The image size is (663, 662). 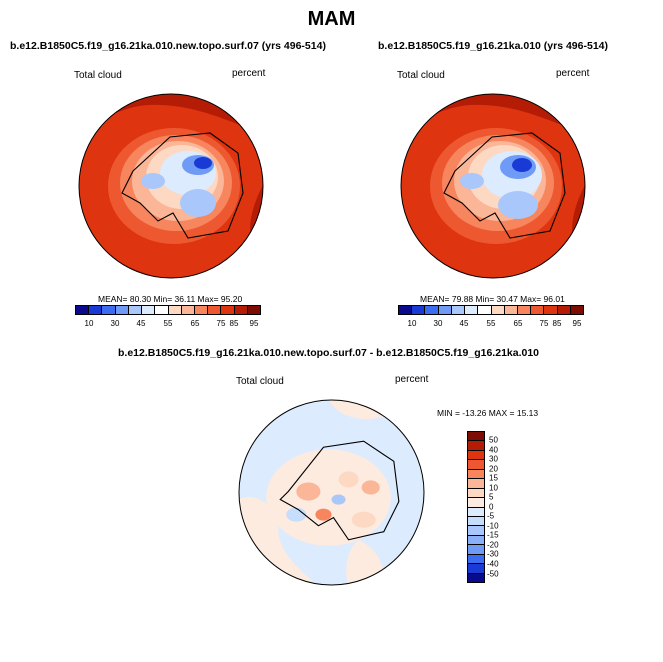 What do you see at coordinates (141, 323) in the screenshot?
I see `panel-1-colorbar-tick: 45` at bounding box center [141, 323].